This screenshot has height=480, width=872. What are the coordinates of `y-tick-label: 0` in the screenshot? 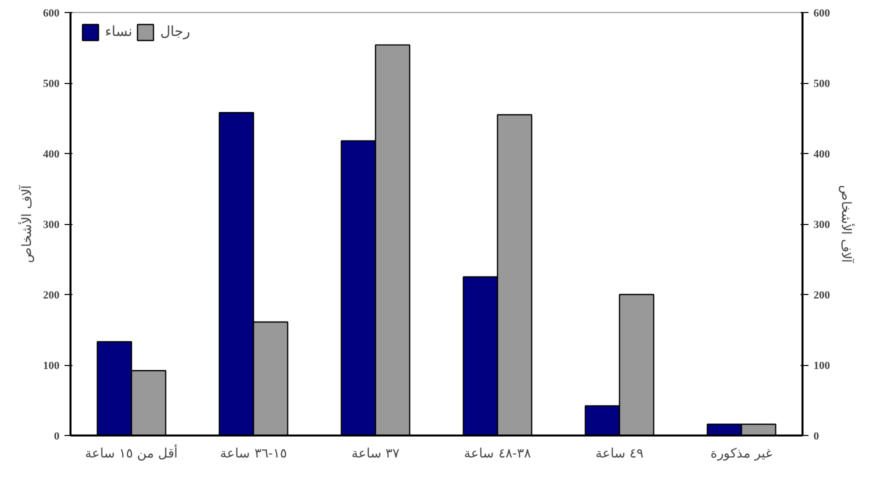 It's located at (57, 436).